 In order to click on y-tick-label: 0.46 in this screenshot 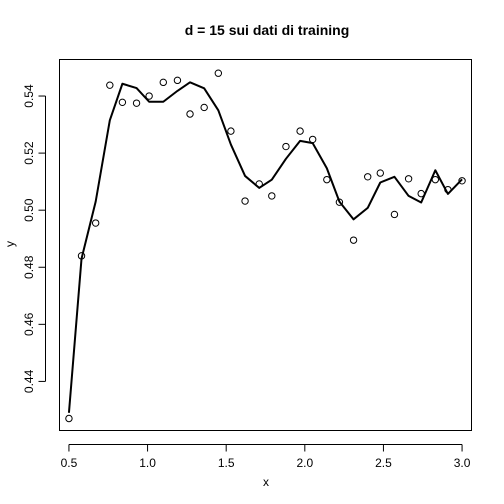, I will do `click(29, 324)`.